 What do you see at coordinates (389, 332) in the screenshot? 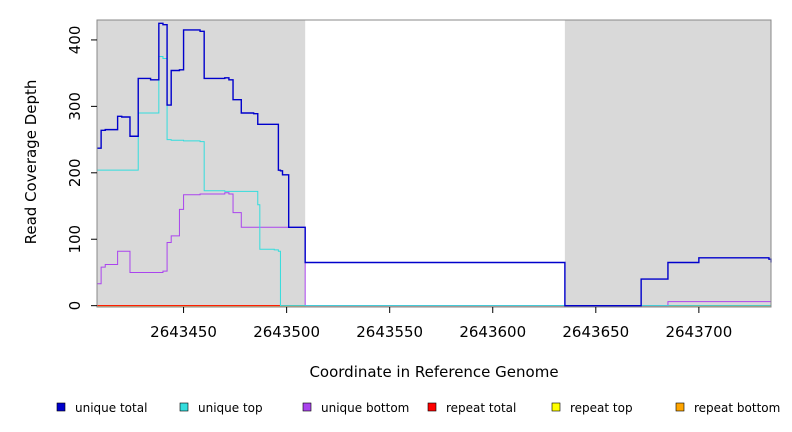
I see `x-tick-label: 2643550` at bounding box center [389, 332].